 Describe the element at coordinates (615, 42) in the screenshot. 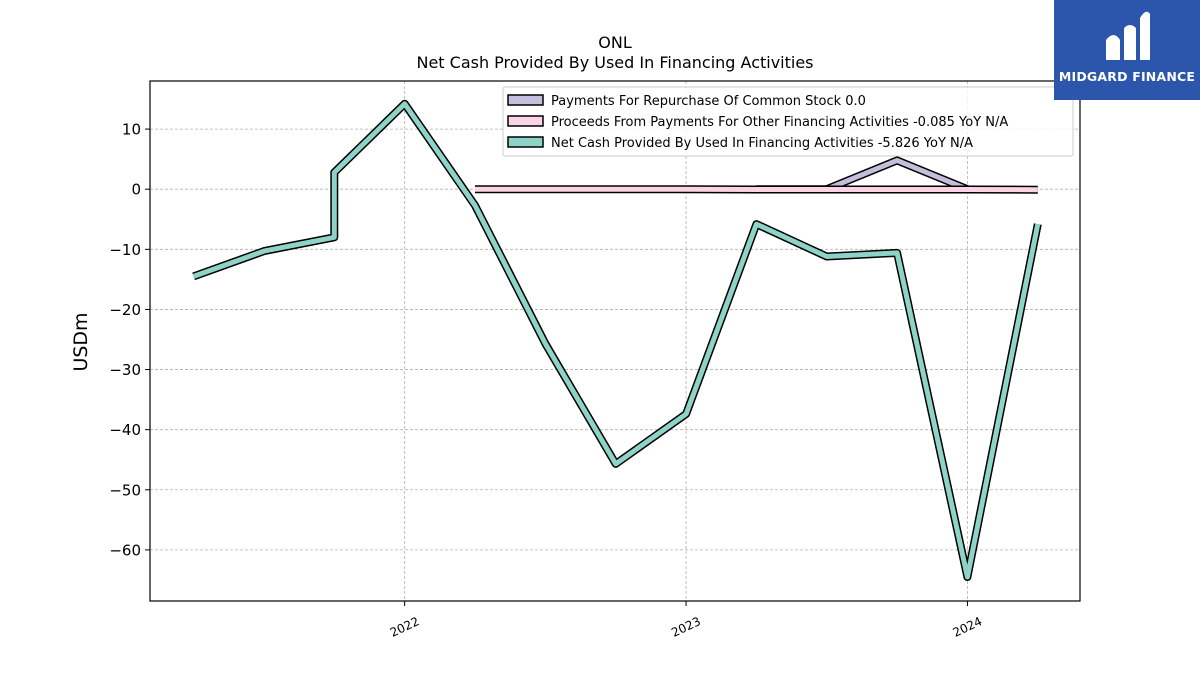

I see `chart-title: ONL` at that location.